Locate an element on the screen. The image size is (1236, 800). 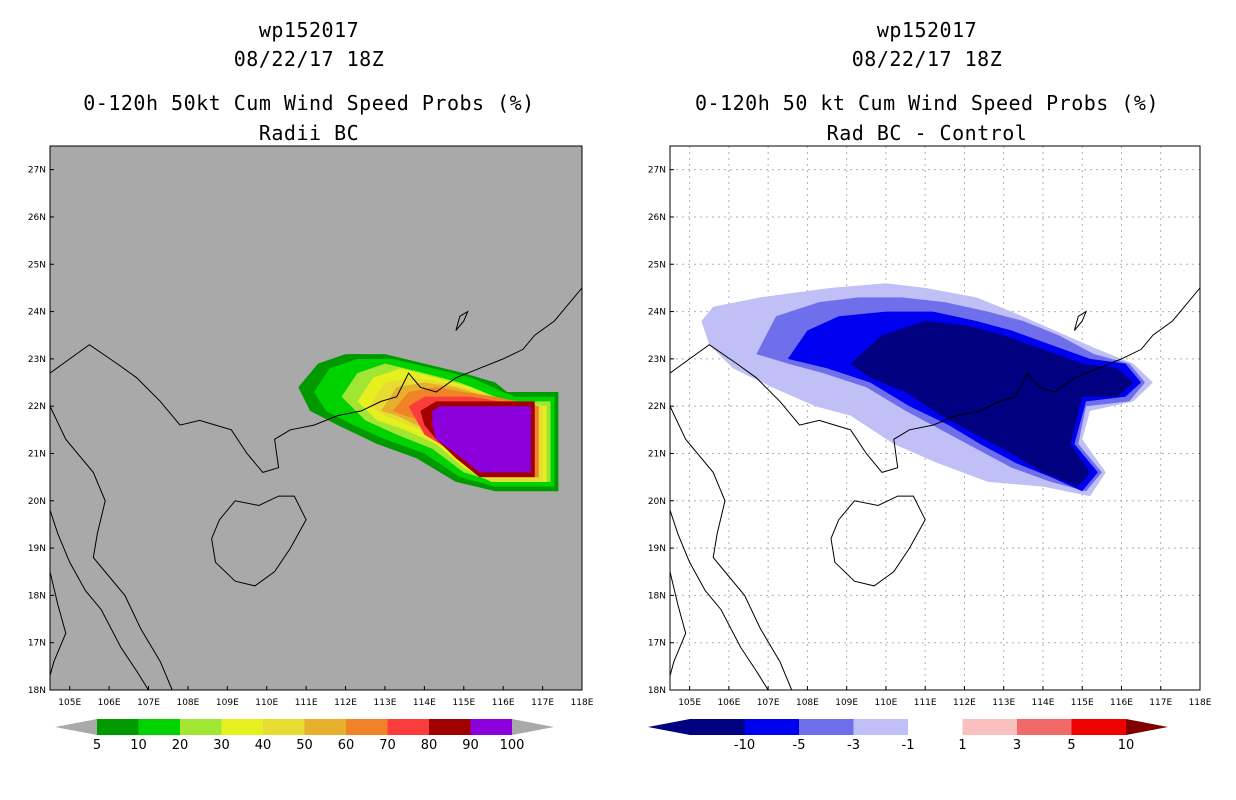
left-xtick-label-6: 111E is located at coordinates (306, 703).